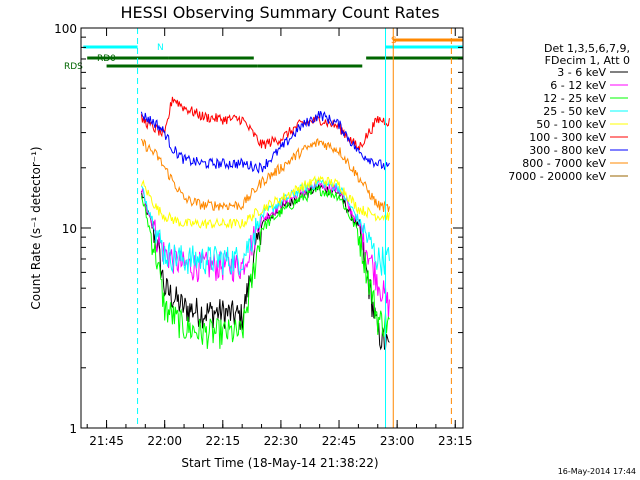  I want to click on legend-entry-label: 6 - 12 keV, so click(578, 85).